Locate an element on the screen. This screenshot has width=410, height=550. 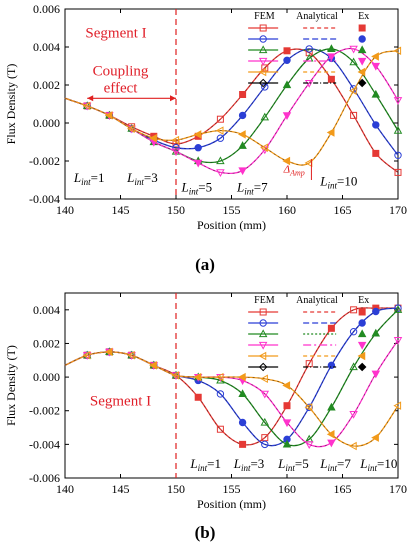
series-analytical-line is located at coordinates (231, 399).